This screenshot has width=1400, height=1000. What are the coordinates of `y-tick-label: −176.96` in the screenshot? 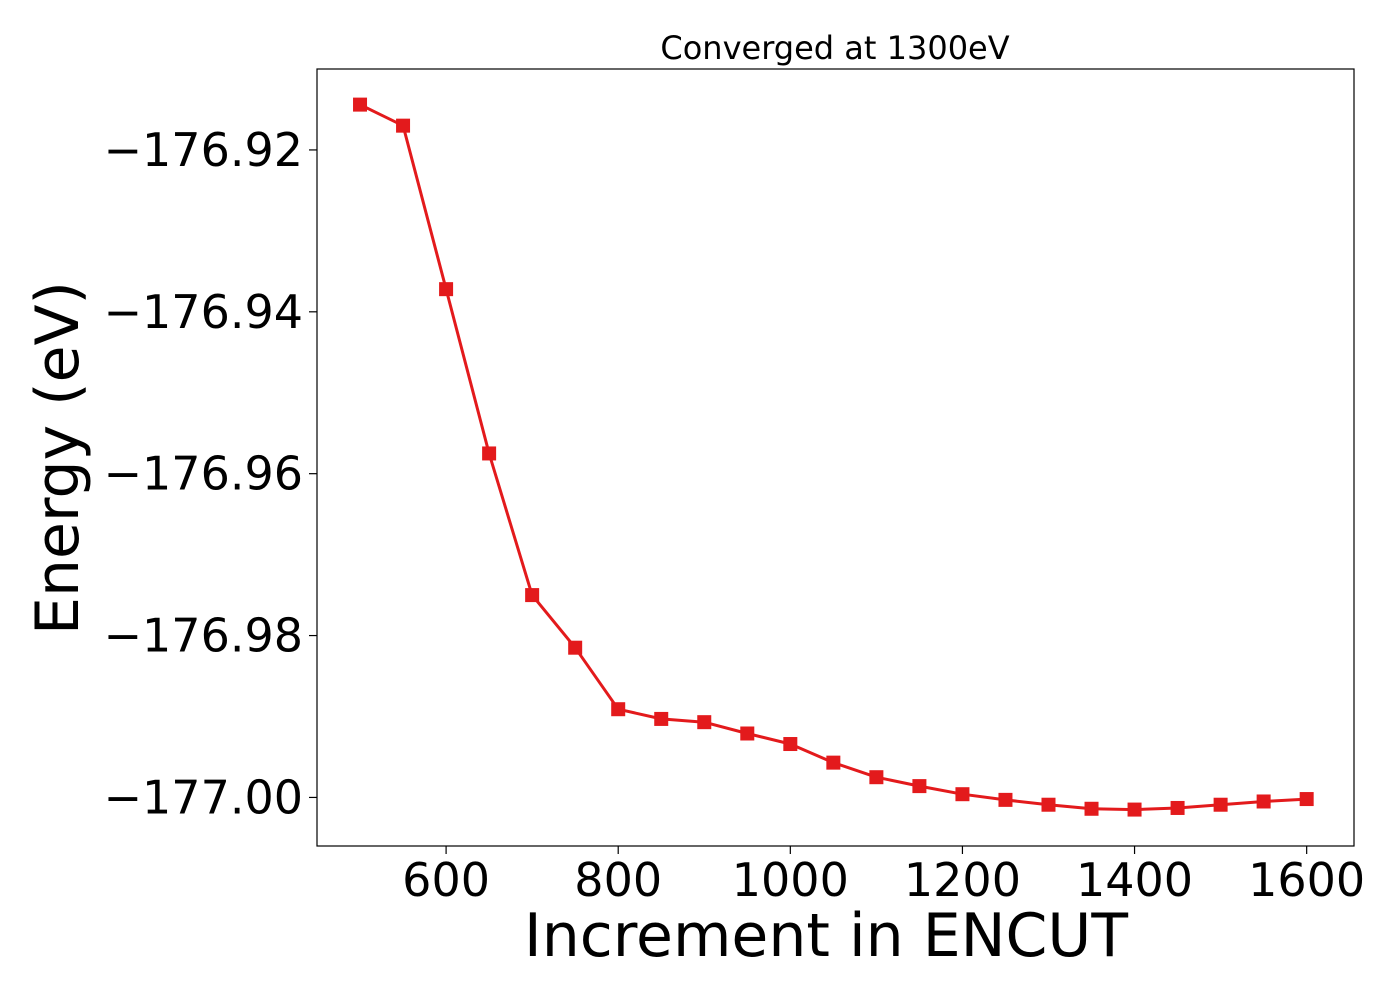 It's located at (204, 474).